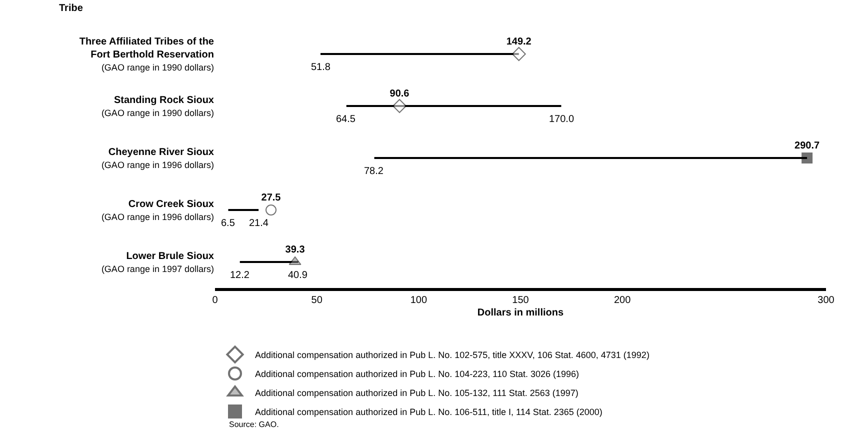 The image size is (846, 438). What do you see at coordinates (374, 171) in the screenshot?
I see `annotation: 78.2` at bounding box center [374, 171].